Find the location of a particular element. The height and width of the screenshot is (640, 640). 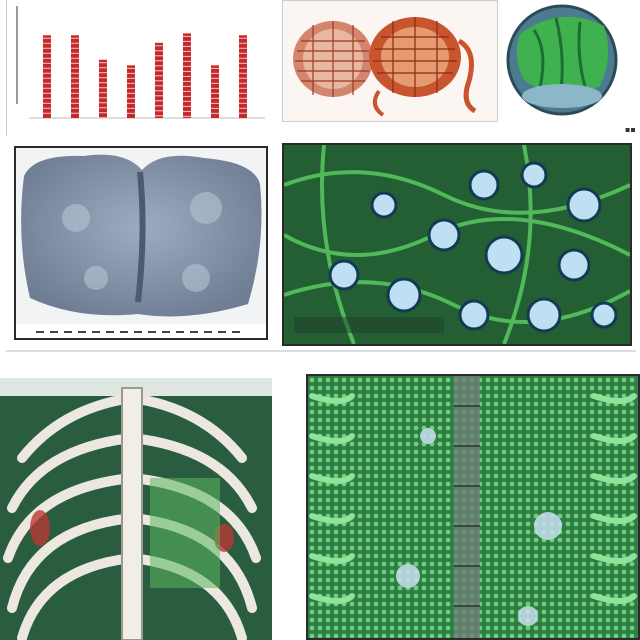

organ-illustration is located at coordinates (390, 61).